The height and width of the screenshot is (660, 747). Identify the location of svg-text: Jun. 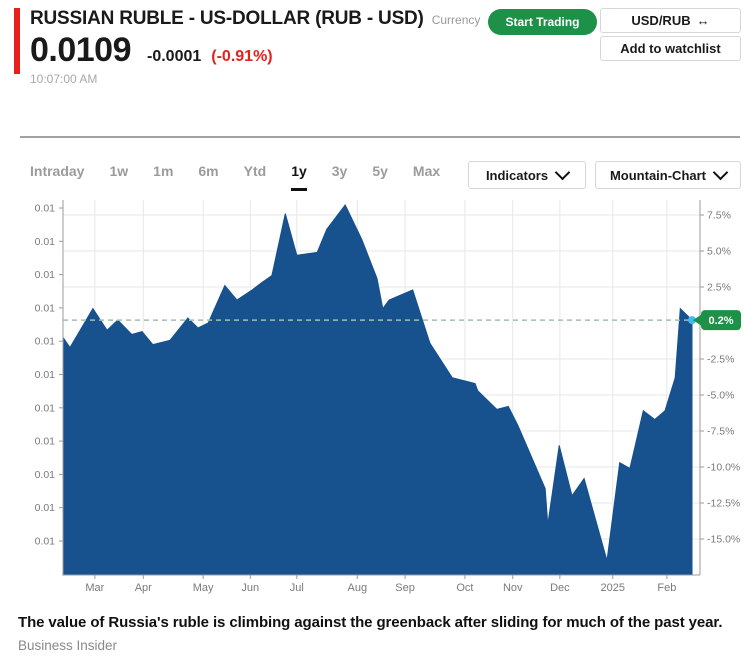
(250, 588).